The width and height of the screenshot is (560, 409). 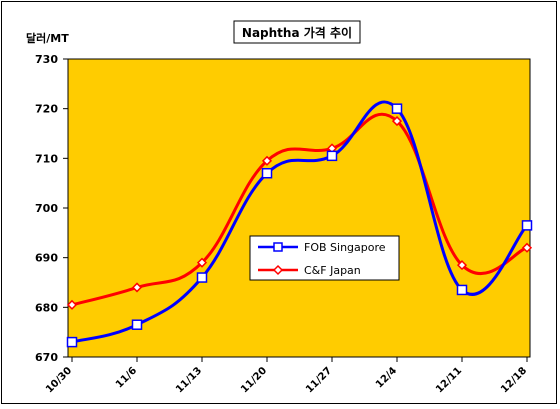 I want to click on x-tick-label: 11/13, so click(x=189, y=380).